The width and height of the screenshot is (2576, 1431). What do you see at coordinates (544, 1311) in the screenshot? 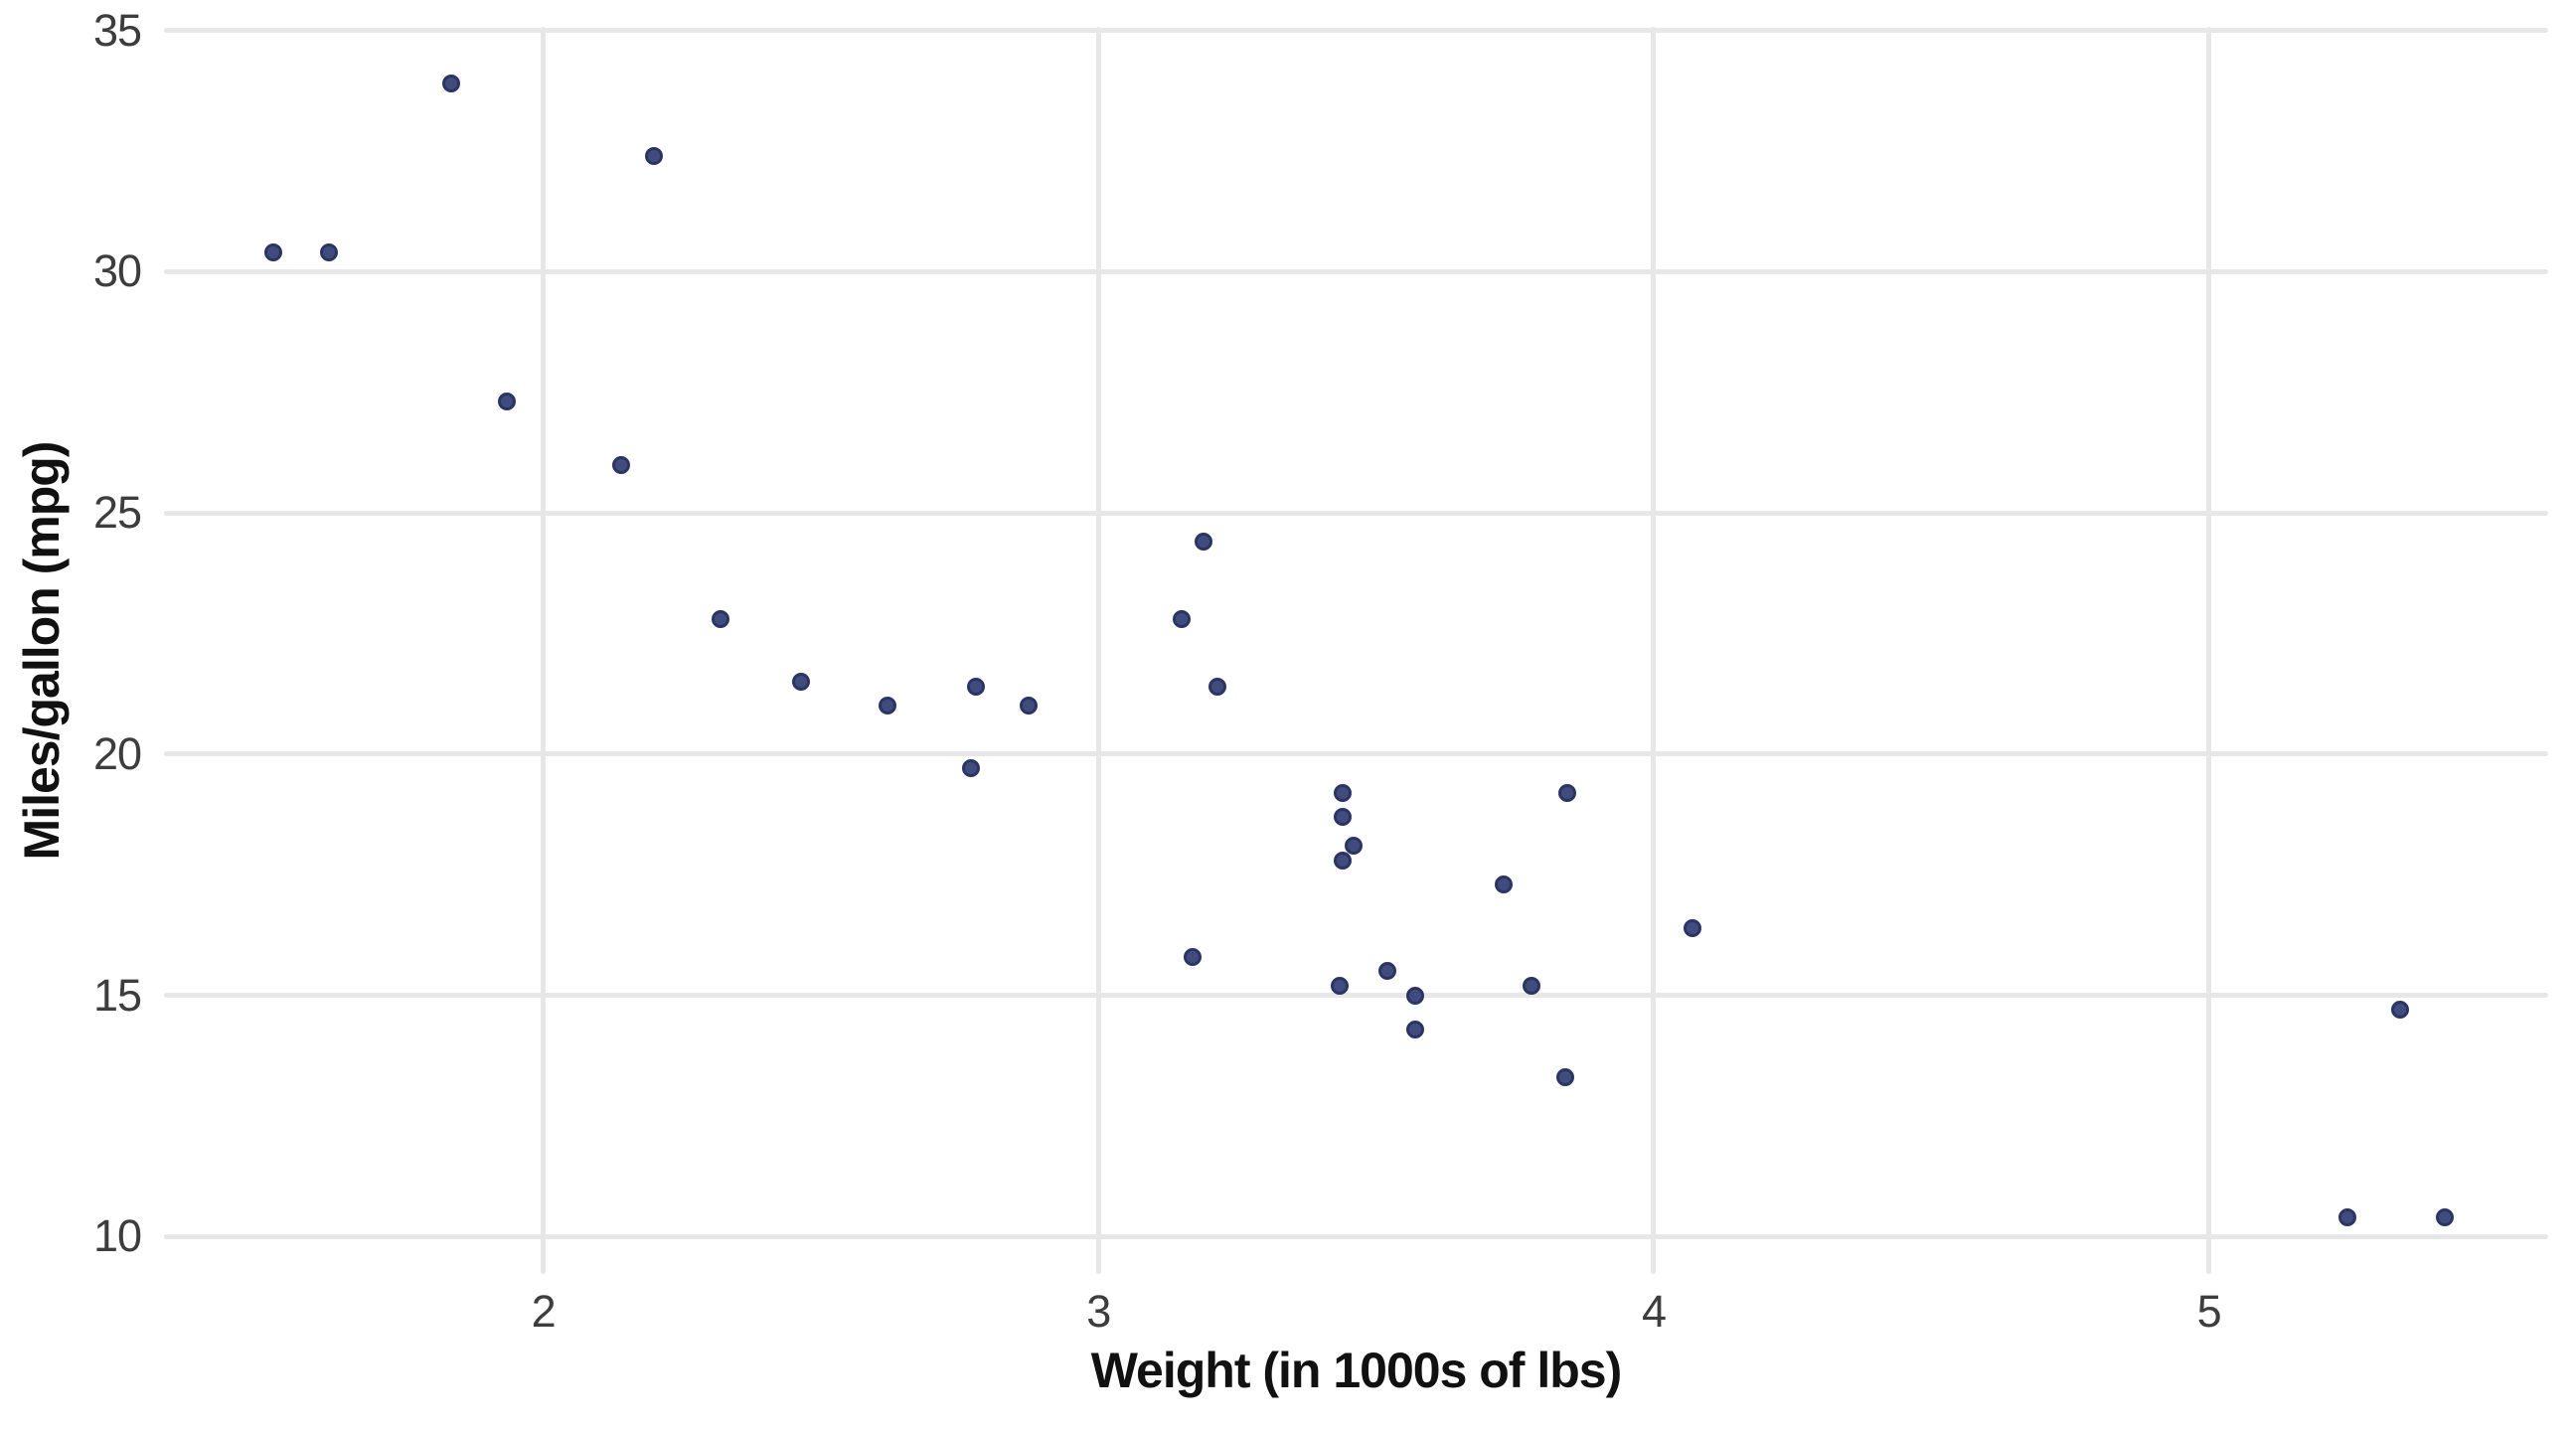
I see `x-tick-label: 2` at bounding box center [544, 1311].